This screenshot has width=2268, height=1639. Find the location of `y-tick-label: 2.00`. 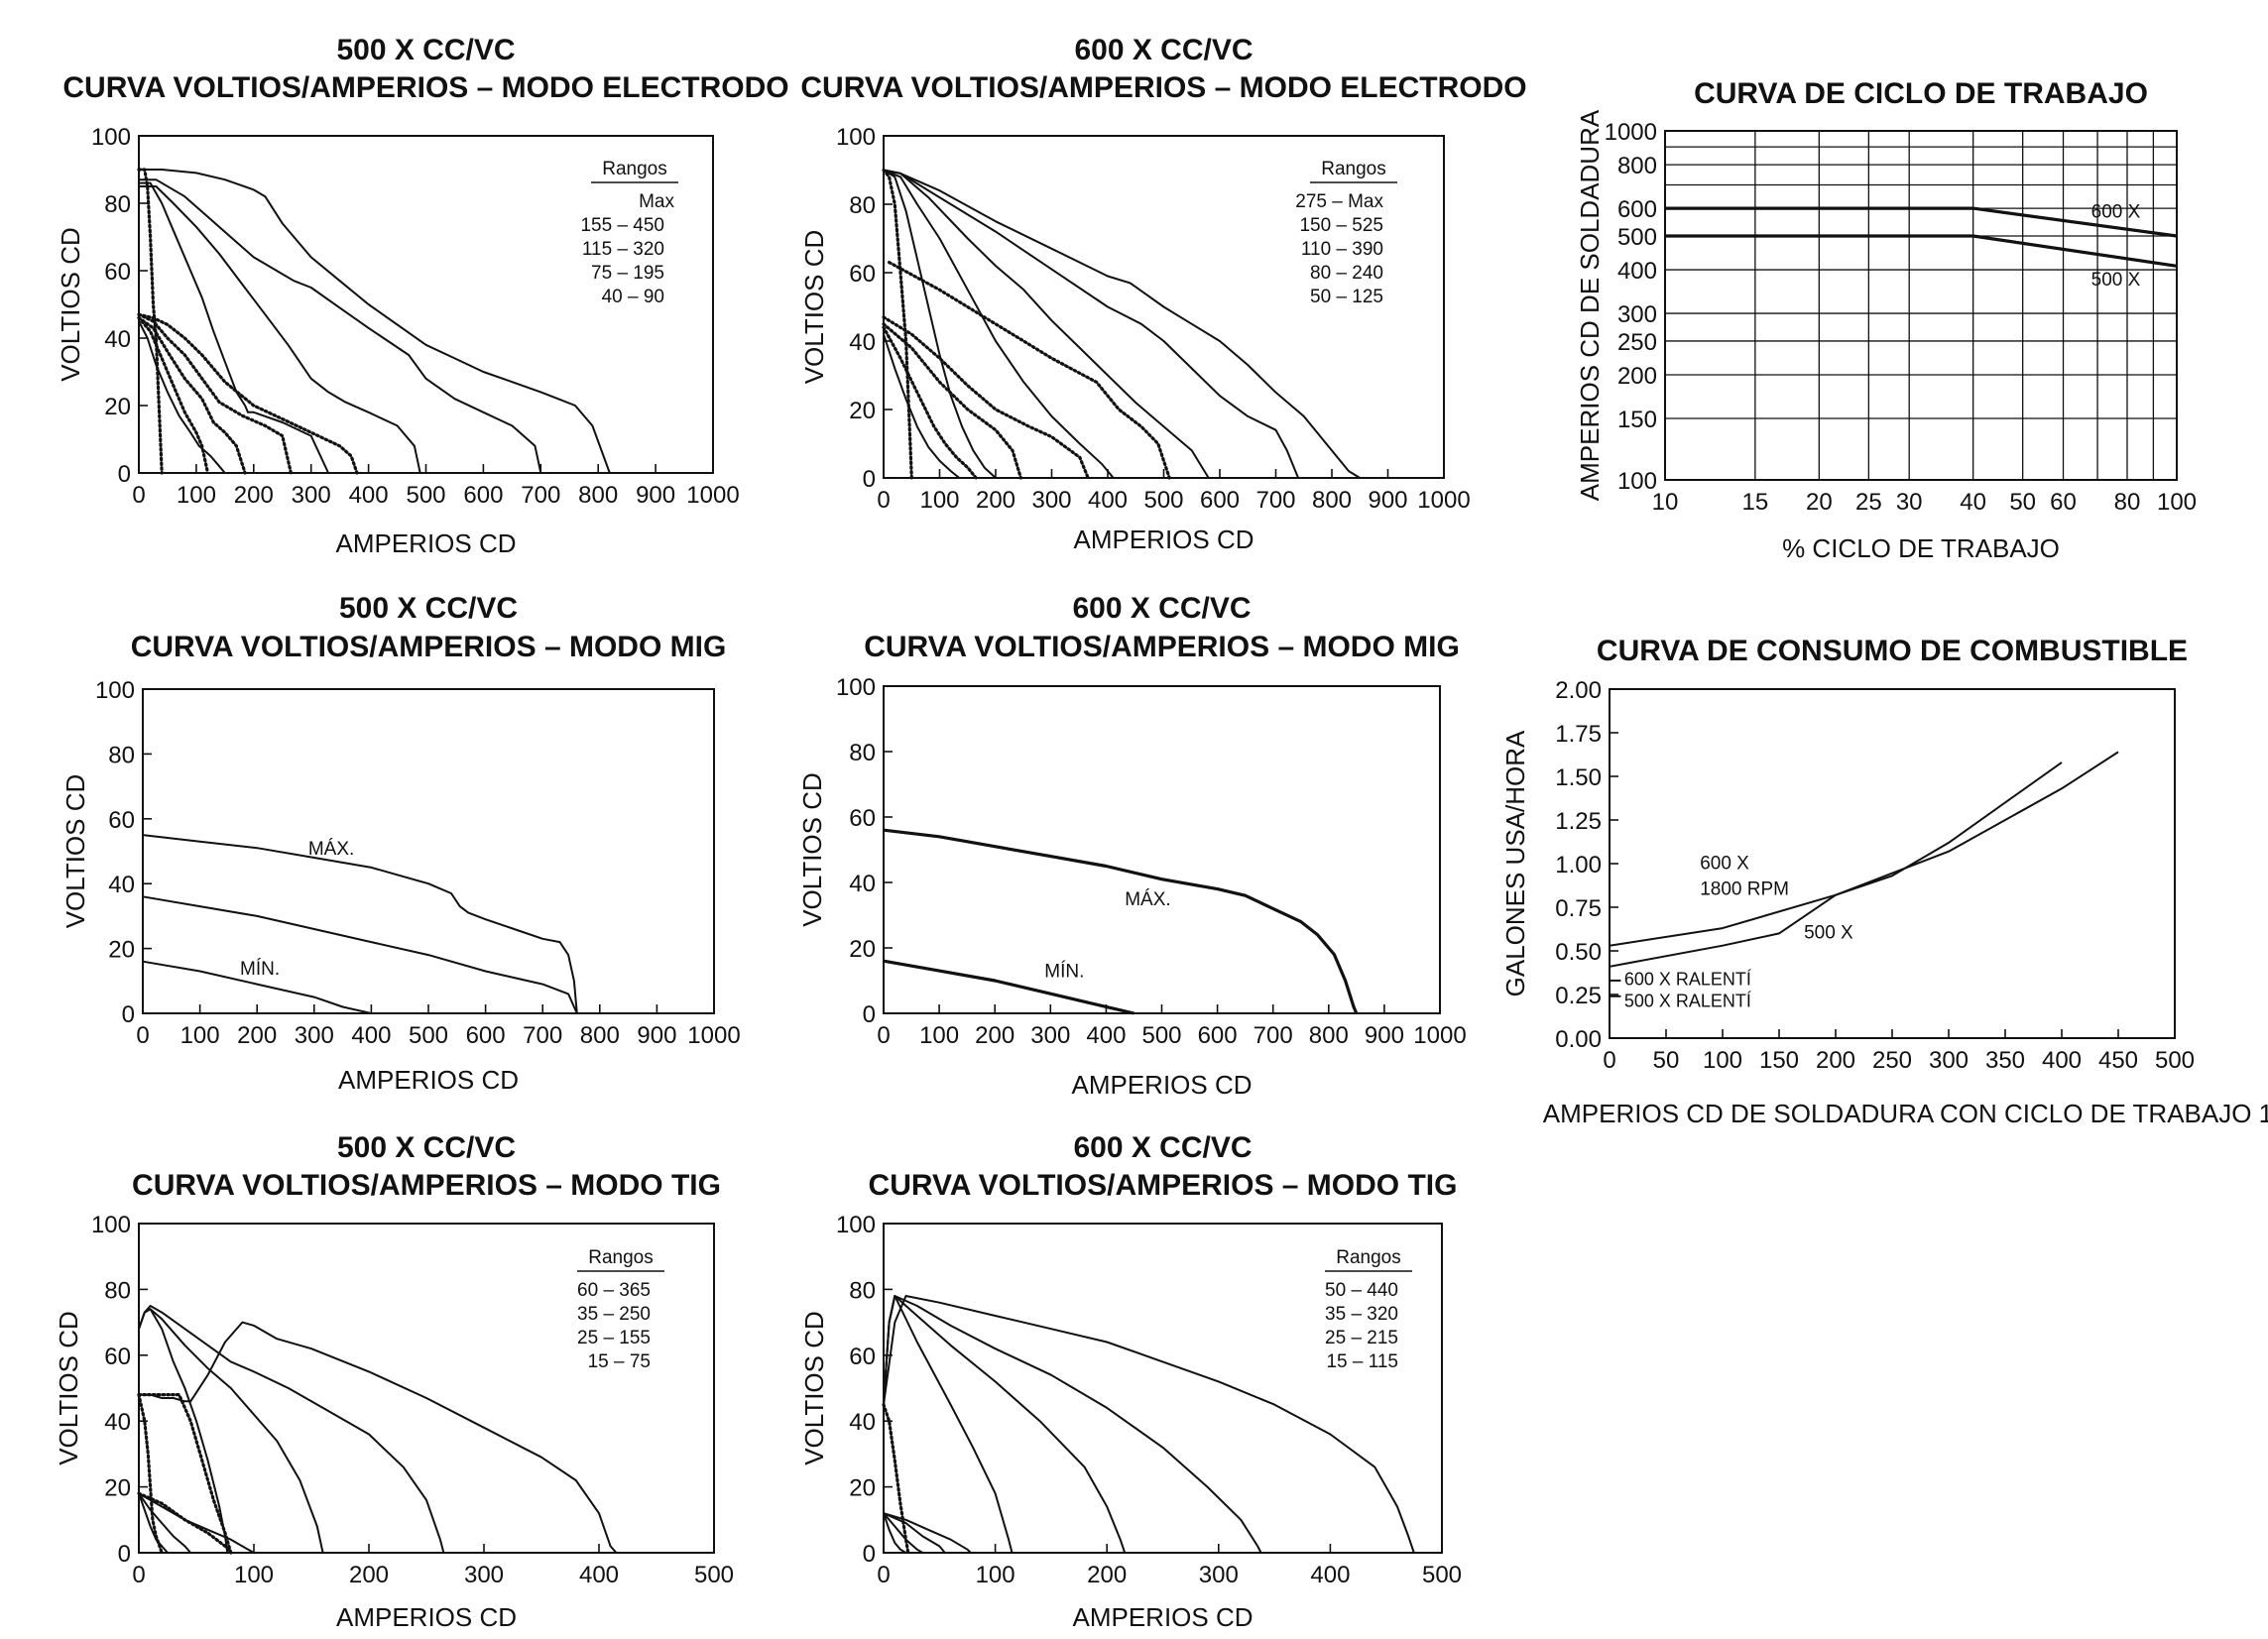

y-tick-label: 2.00 is located at coordinates (1578, 690).